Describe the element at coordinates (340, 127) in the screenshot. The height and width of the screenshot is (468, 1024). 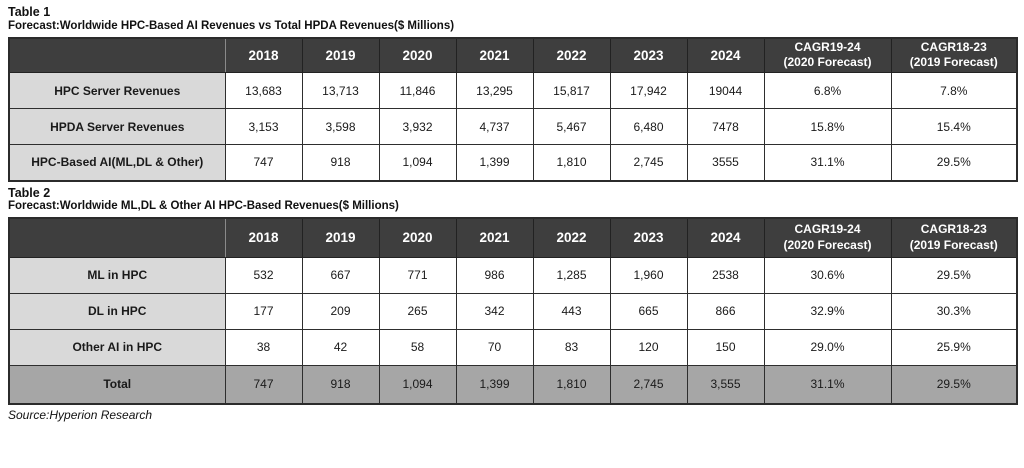
I see `table-cell: 3,598` at that location.